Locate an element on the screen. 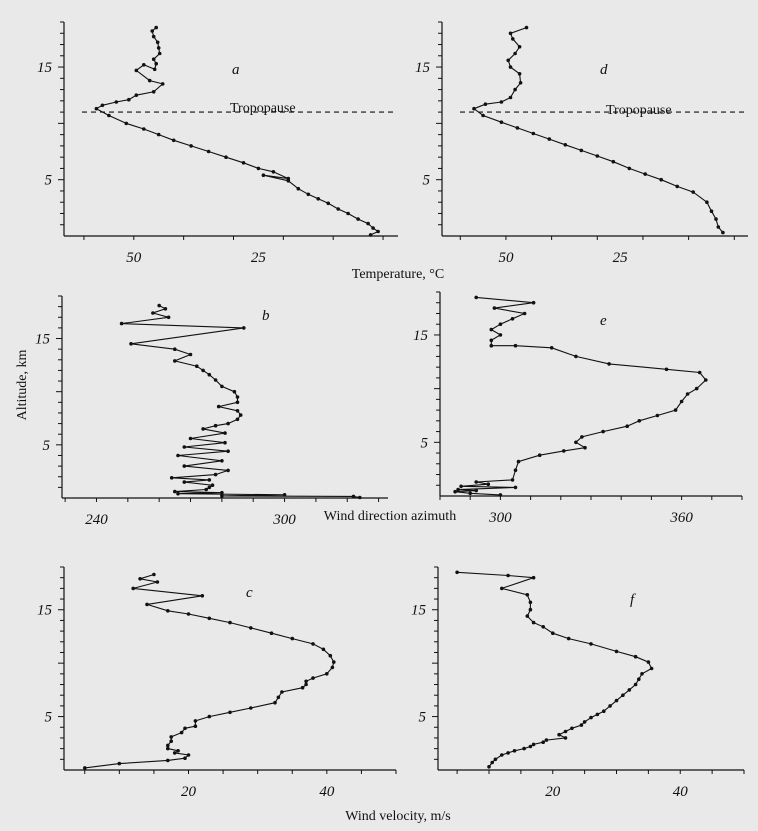 This screenshot has height=831, width=758. panel-letter-a: a is located at coordinates (236, 70).